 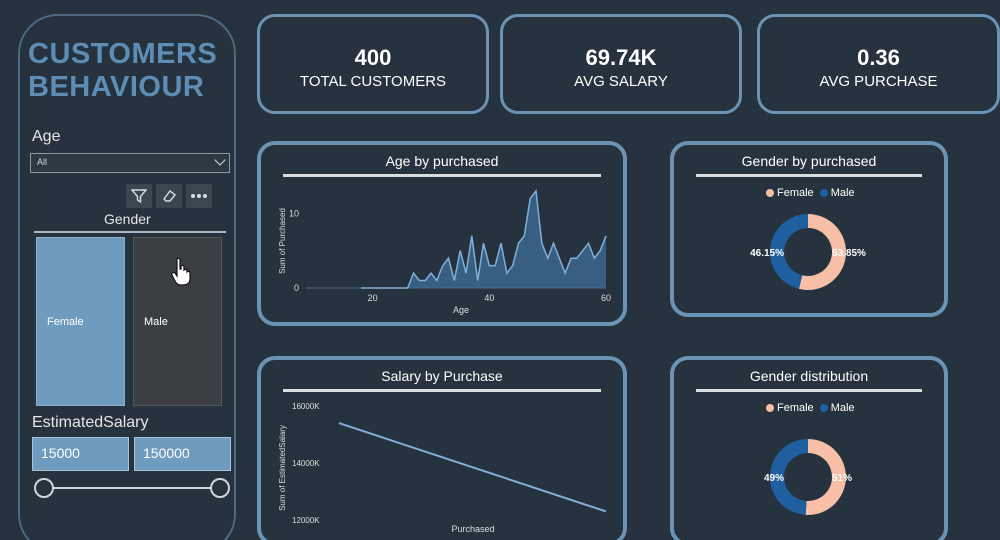 What do you see at coordinates (182, 454) in the screenshot?
I see `salary-max-input: 150000` at bounding box center [182, 454].